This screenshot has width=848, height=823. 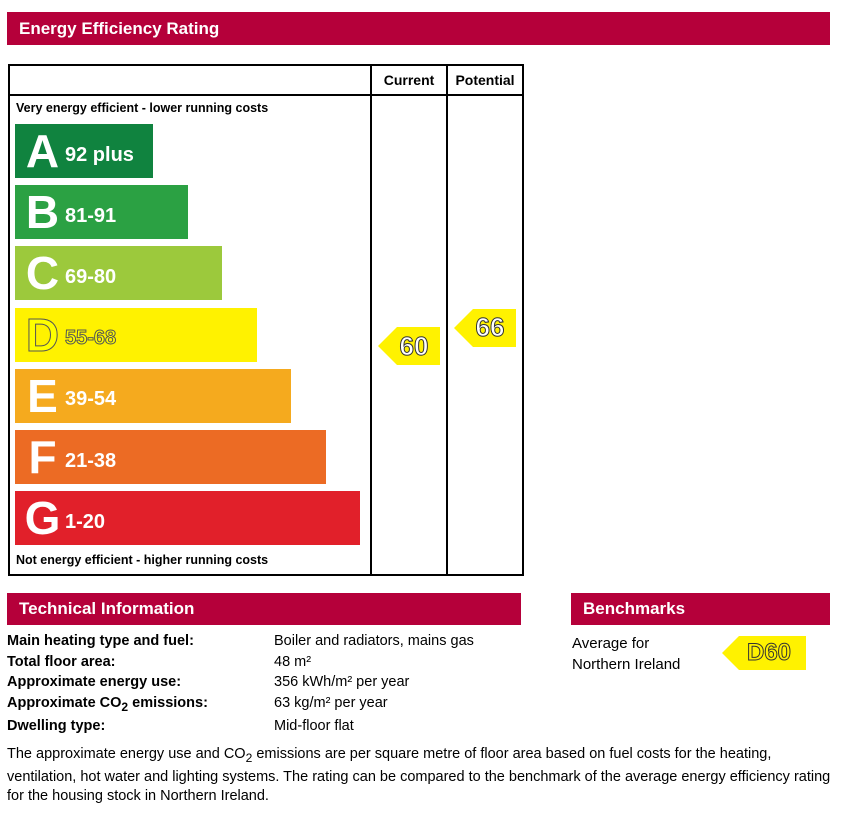 What do you see at coordinates (61, 661) in the screenshot?
I see `info-label: Total floor area:` at bounding box center [61, 661].